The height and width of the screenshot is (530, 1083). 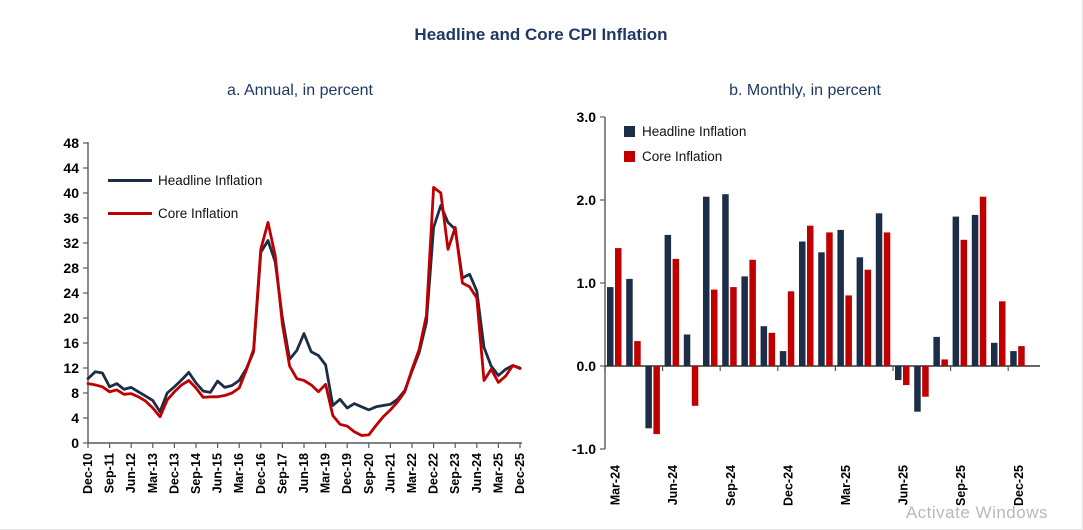 I want to click on y-tick-label: 48, so click(x=71, y=143).